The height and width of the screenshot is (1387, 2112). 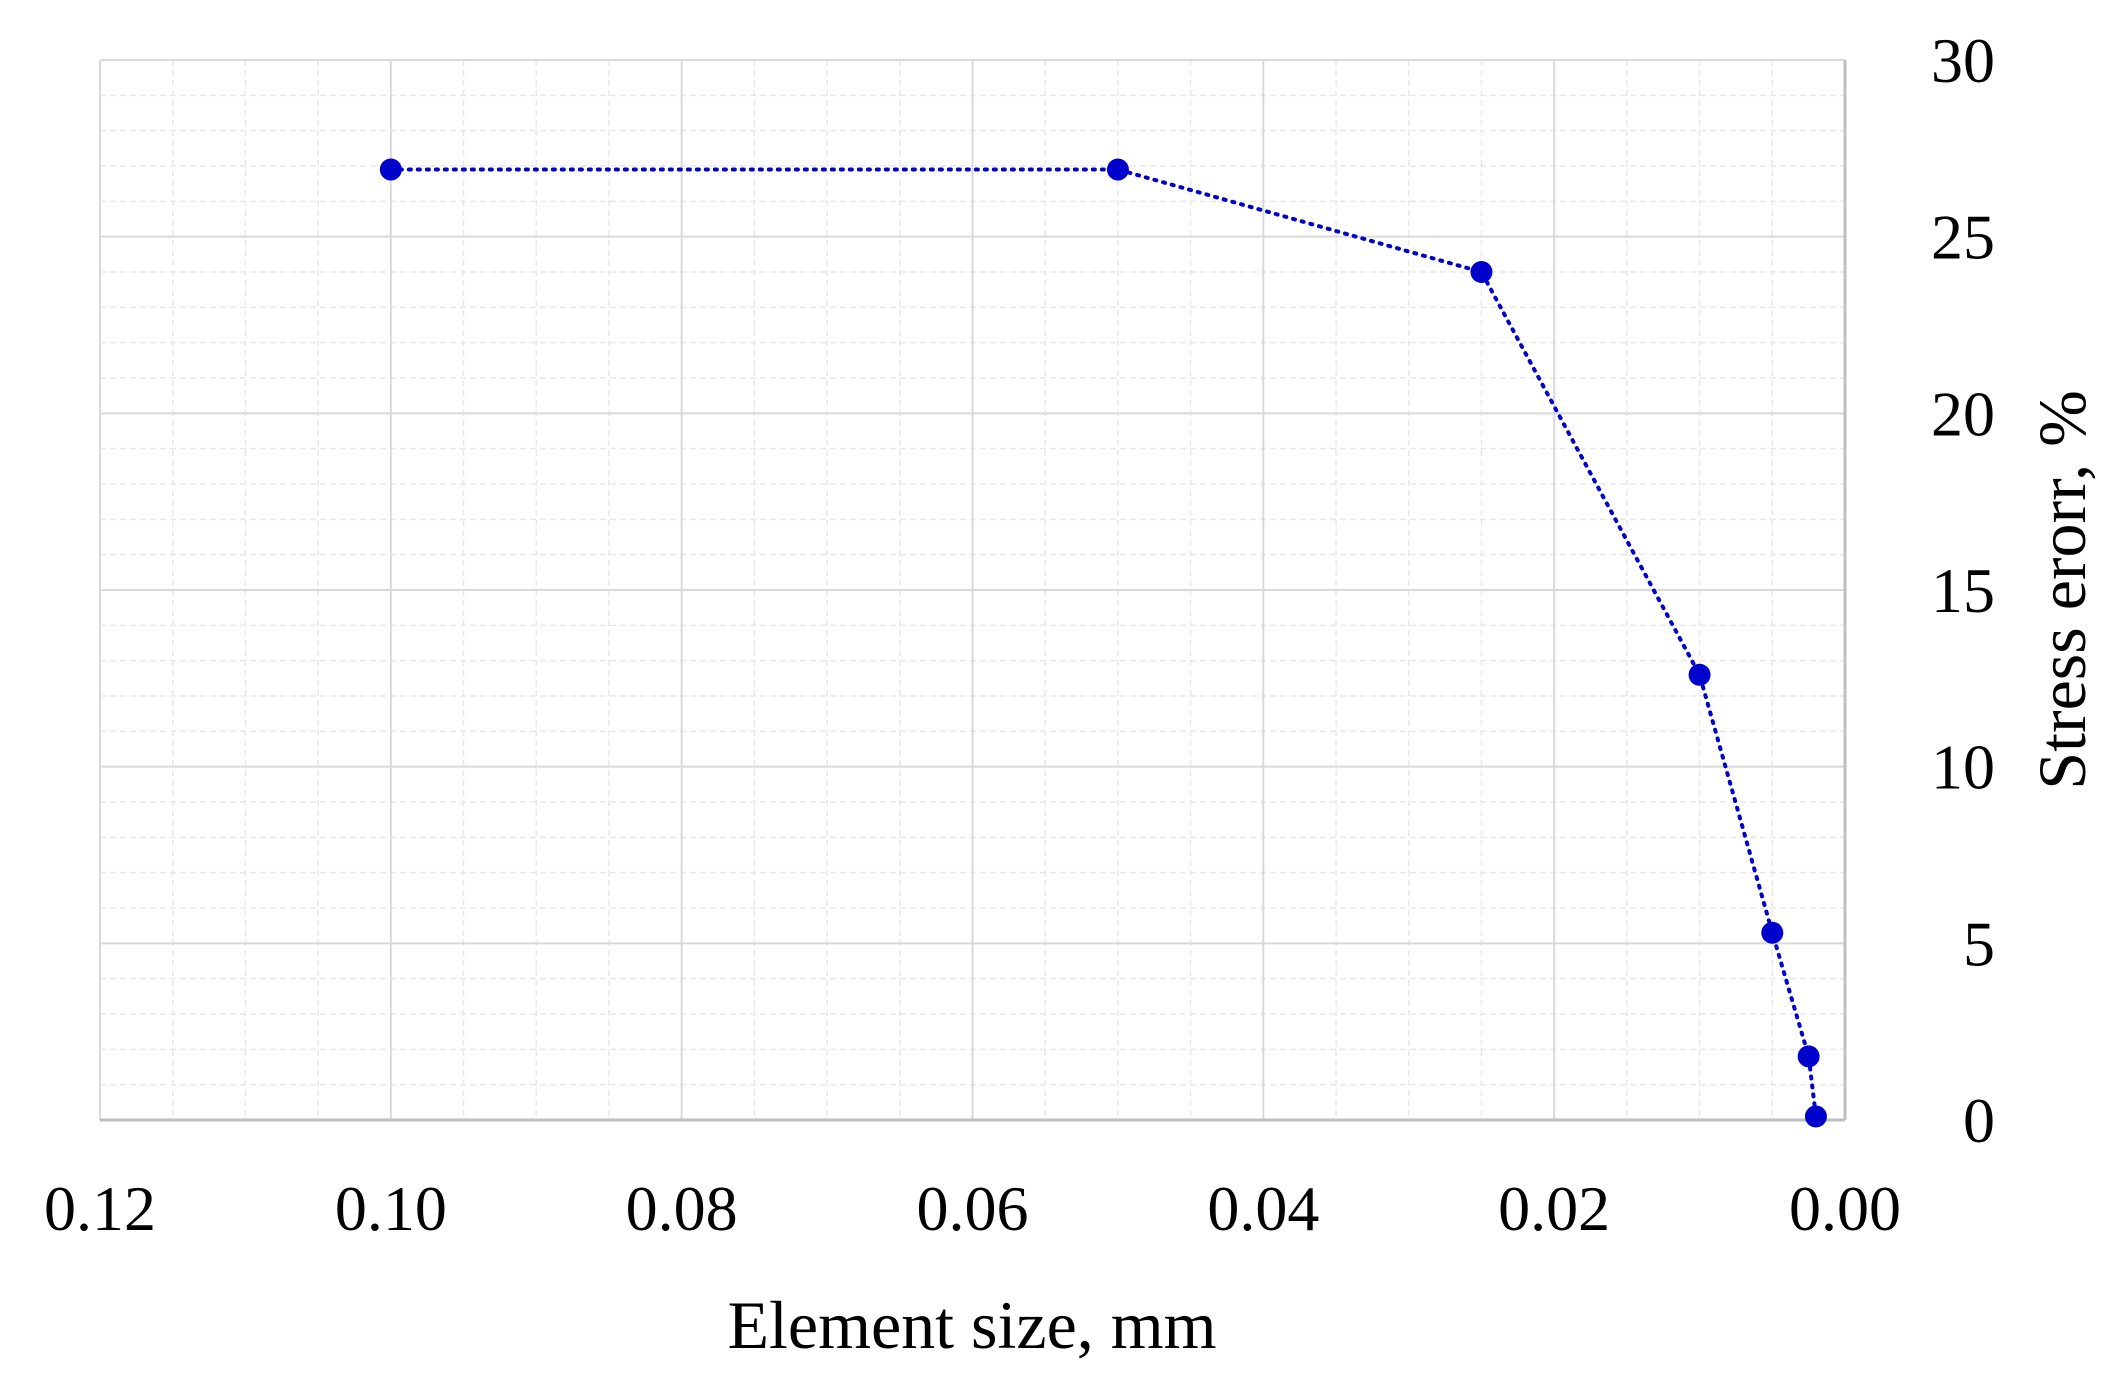 What do you see at coordinates (682, 1208) in the screenshot?
I see `x-tick-label: 0.08` at bounding box center [682, 1208].